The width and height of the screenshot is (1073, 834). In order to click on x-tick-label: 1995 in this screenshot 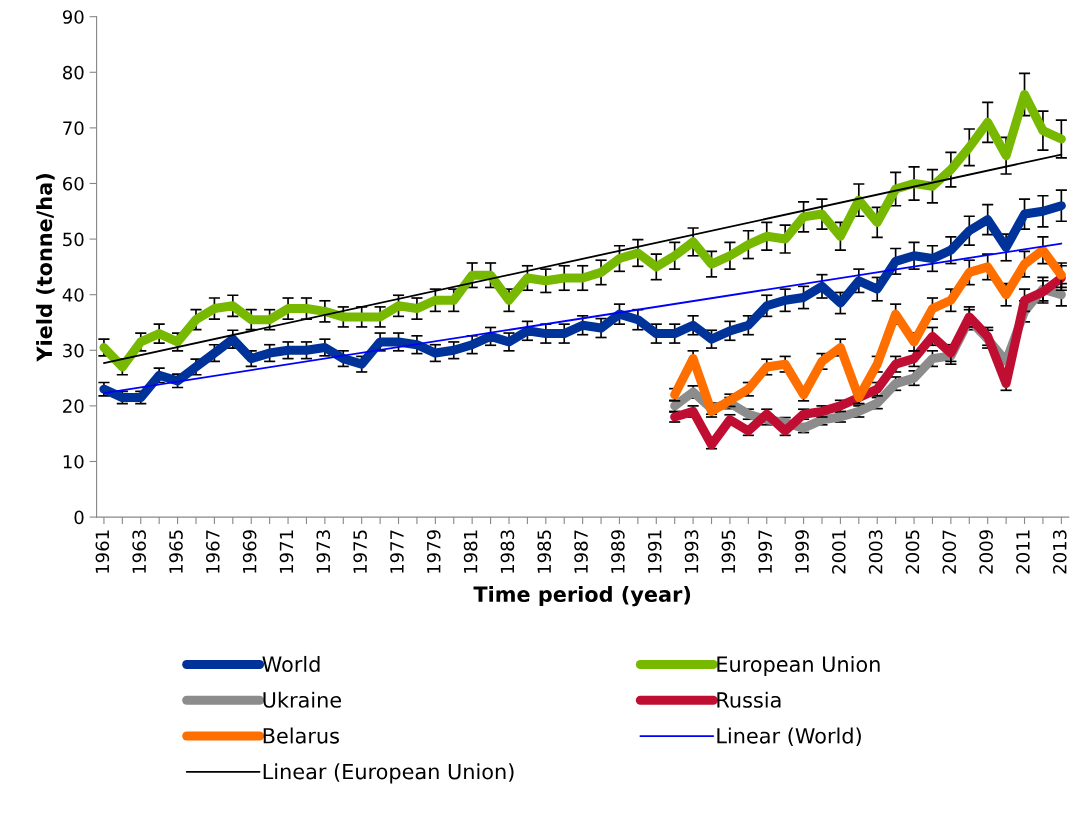, I will do `click(728, 551)`.